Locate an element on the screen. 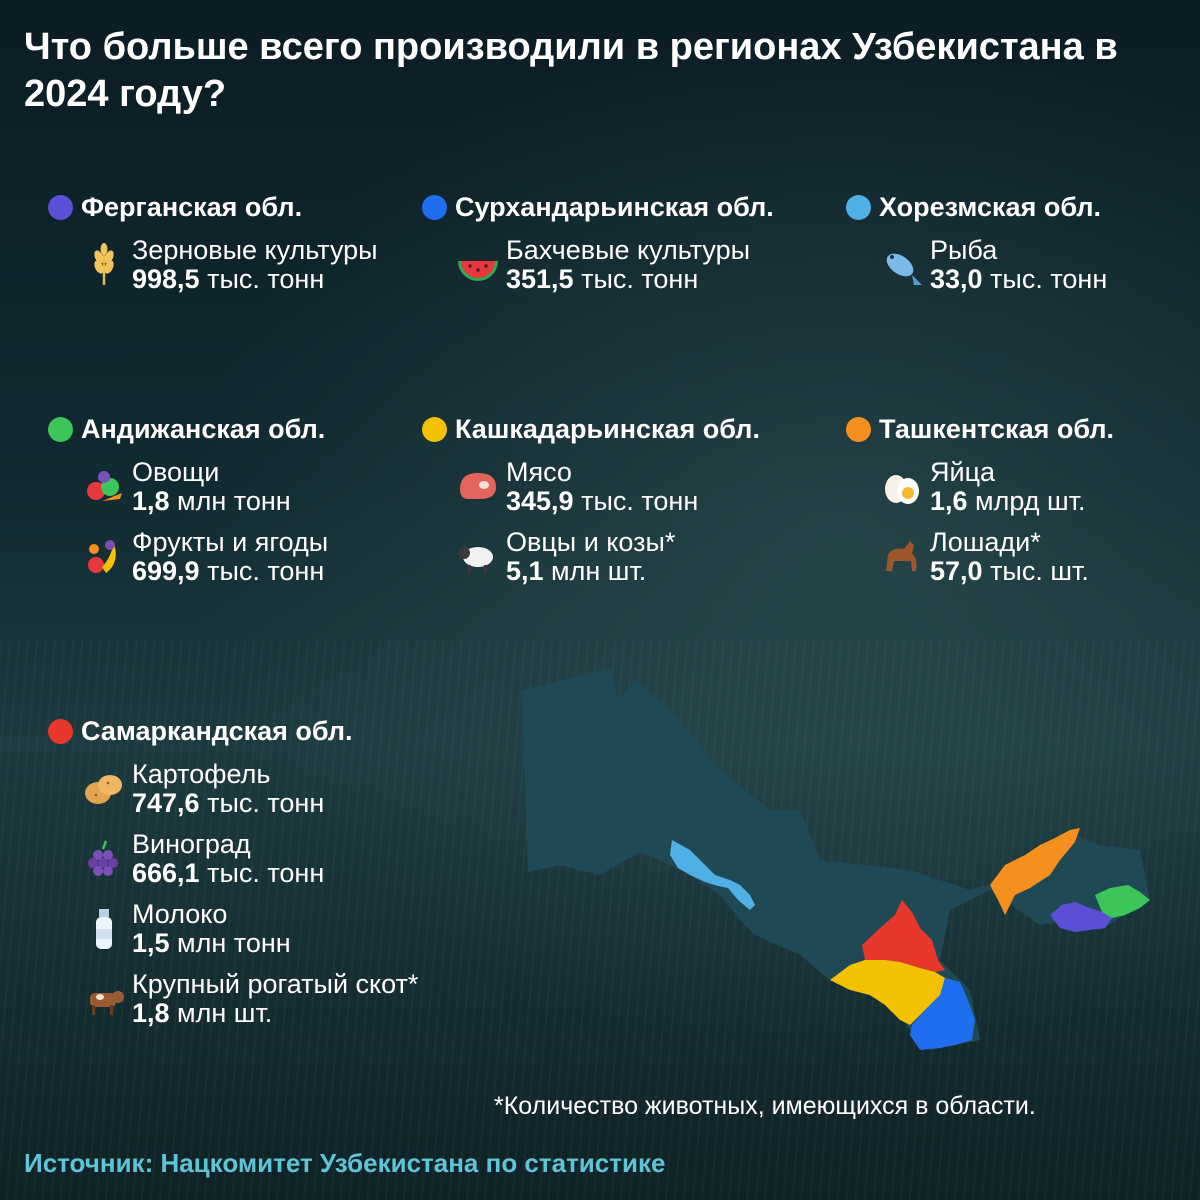 The height and width of the screenshot is (1200, 1200). product-item: Овощи 1,8 млн тонн is located at coordinates (204, 487).